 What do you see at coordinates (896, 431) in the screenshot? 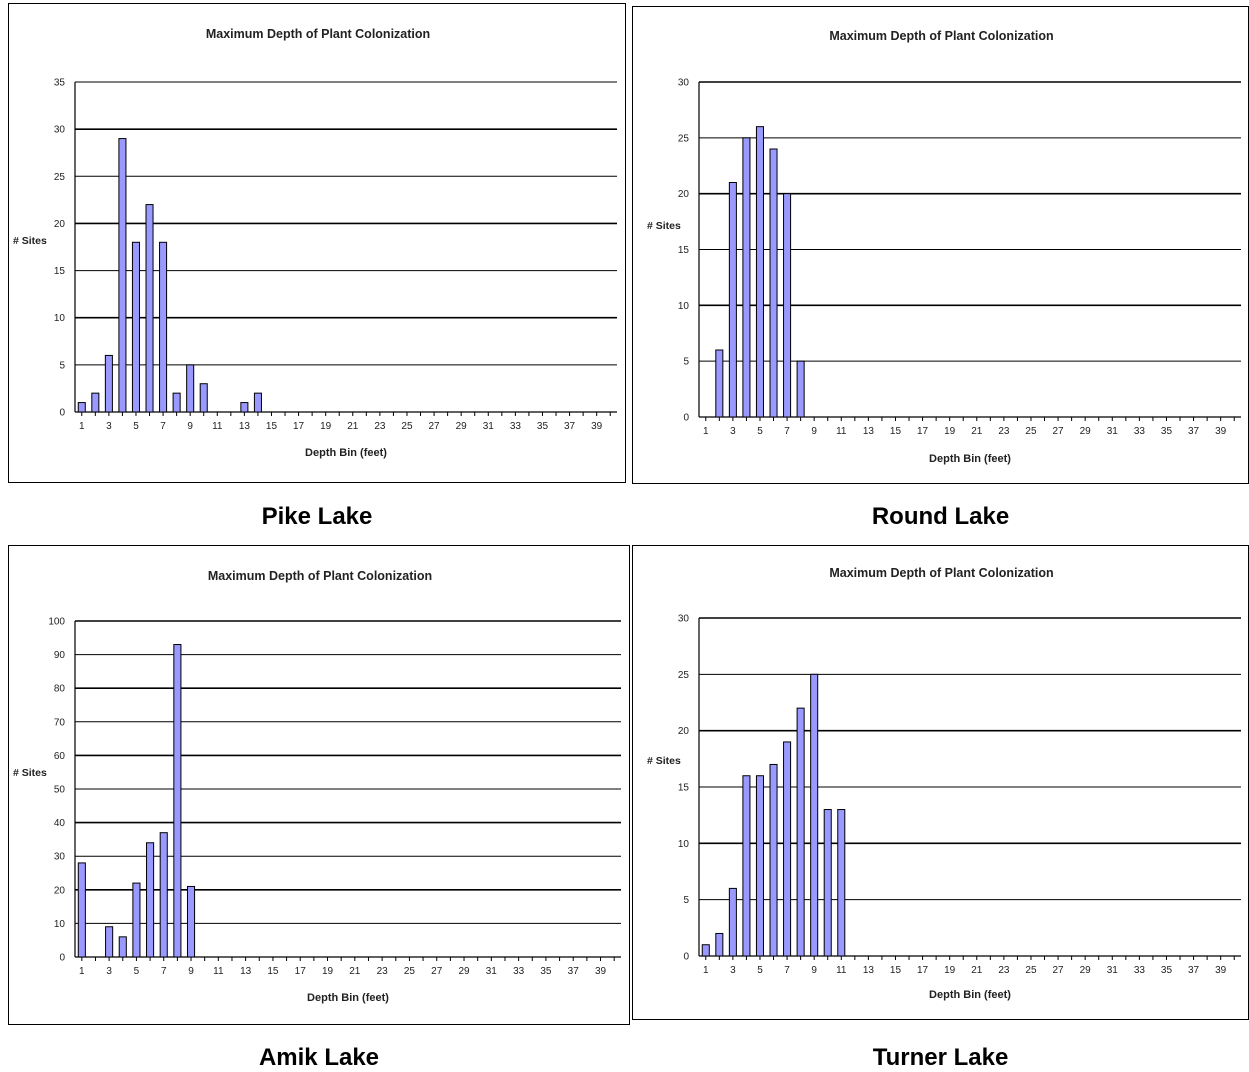
I see `x-tick-label: 15` at bounding box center [896, 431].